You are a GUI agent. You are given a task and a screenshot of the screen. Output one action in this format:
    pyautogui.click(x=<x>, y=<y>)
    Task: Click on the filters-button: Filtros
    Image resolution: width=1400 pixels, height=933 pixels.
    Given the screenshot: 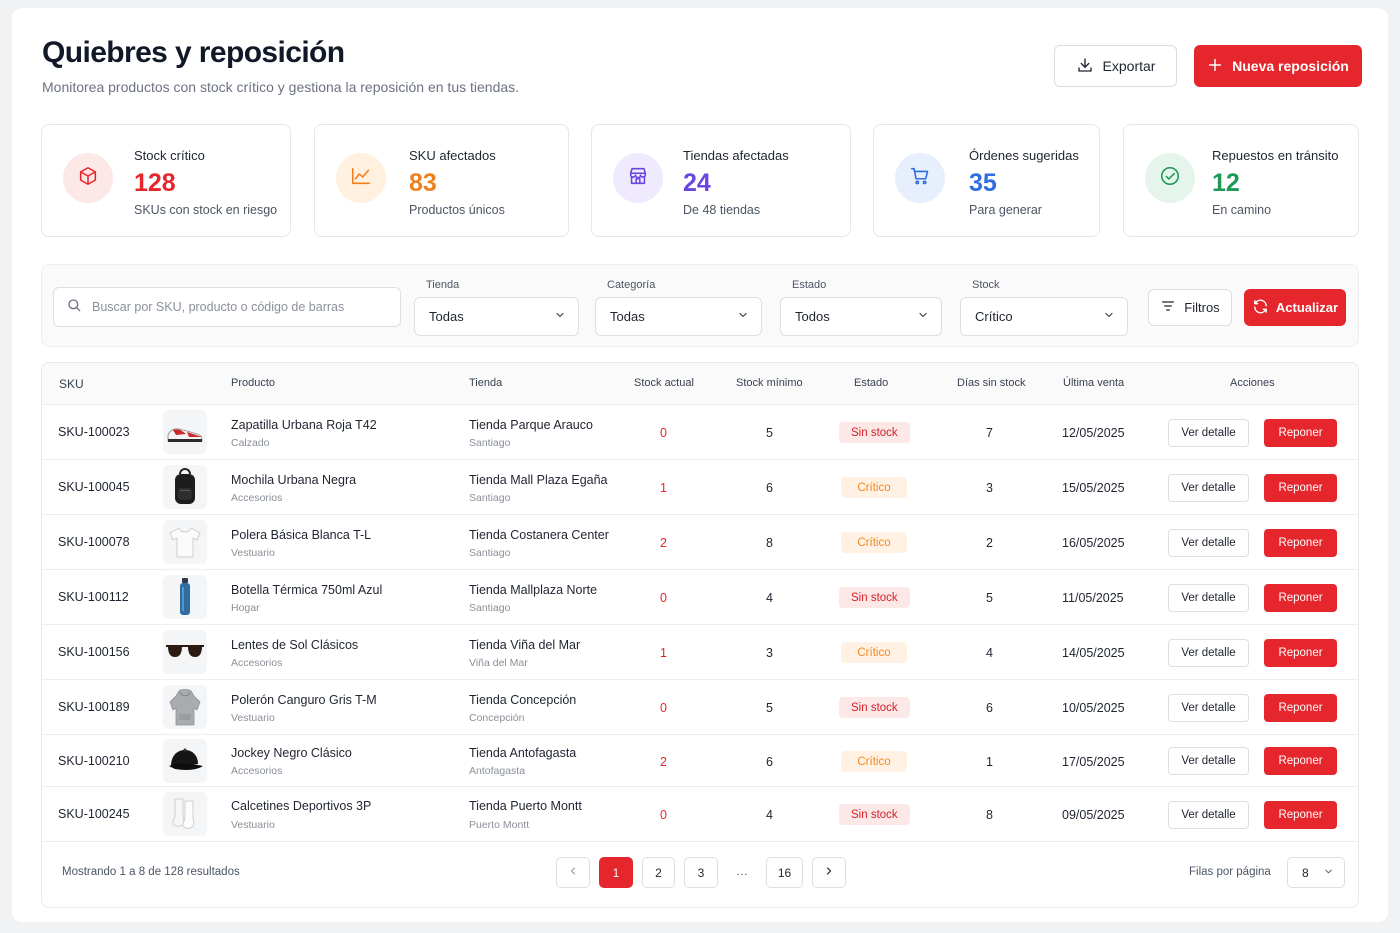 What is the action you would take?
    pyautogui.click(x=1190, y=307)
    